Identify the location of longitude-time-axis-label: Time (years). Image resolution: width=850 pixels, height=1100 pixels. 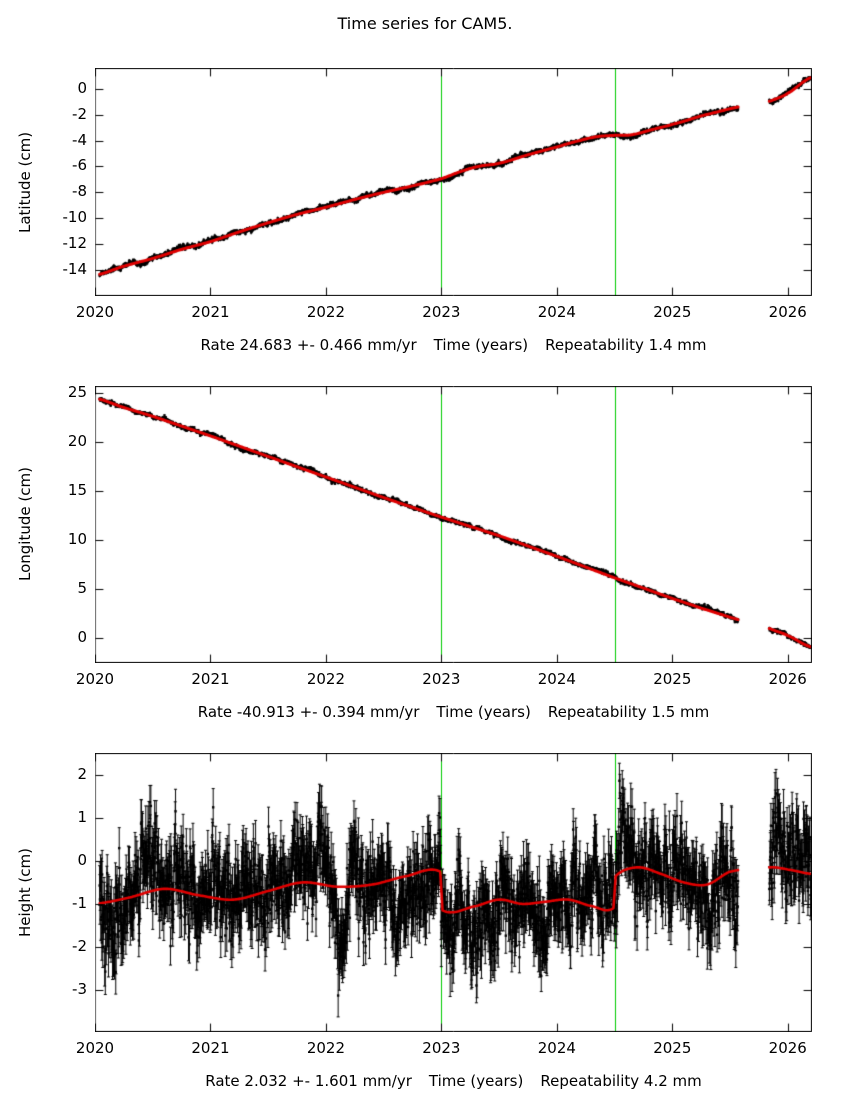
(483, 712).